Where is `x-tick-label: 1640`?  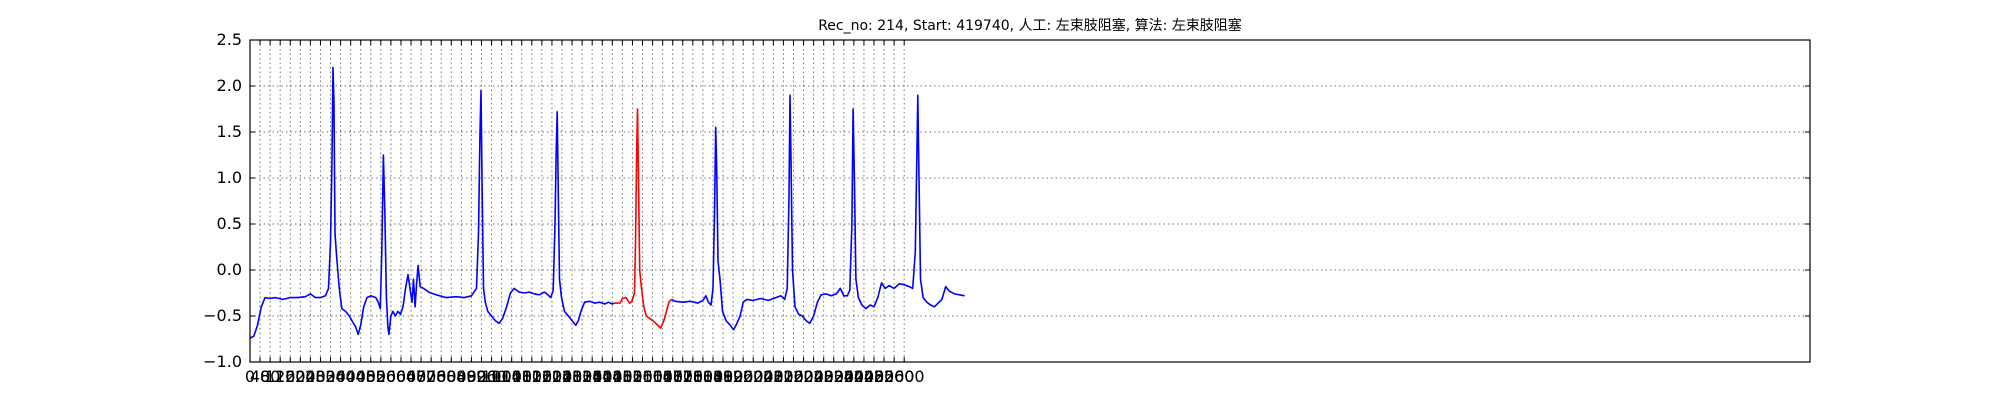
x-tick-label: 1640 is located at coordinates (662, 376).